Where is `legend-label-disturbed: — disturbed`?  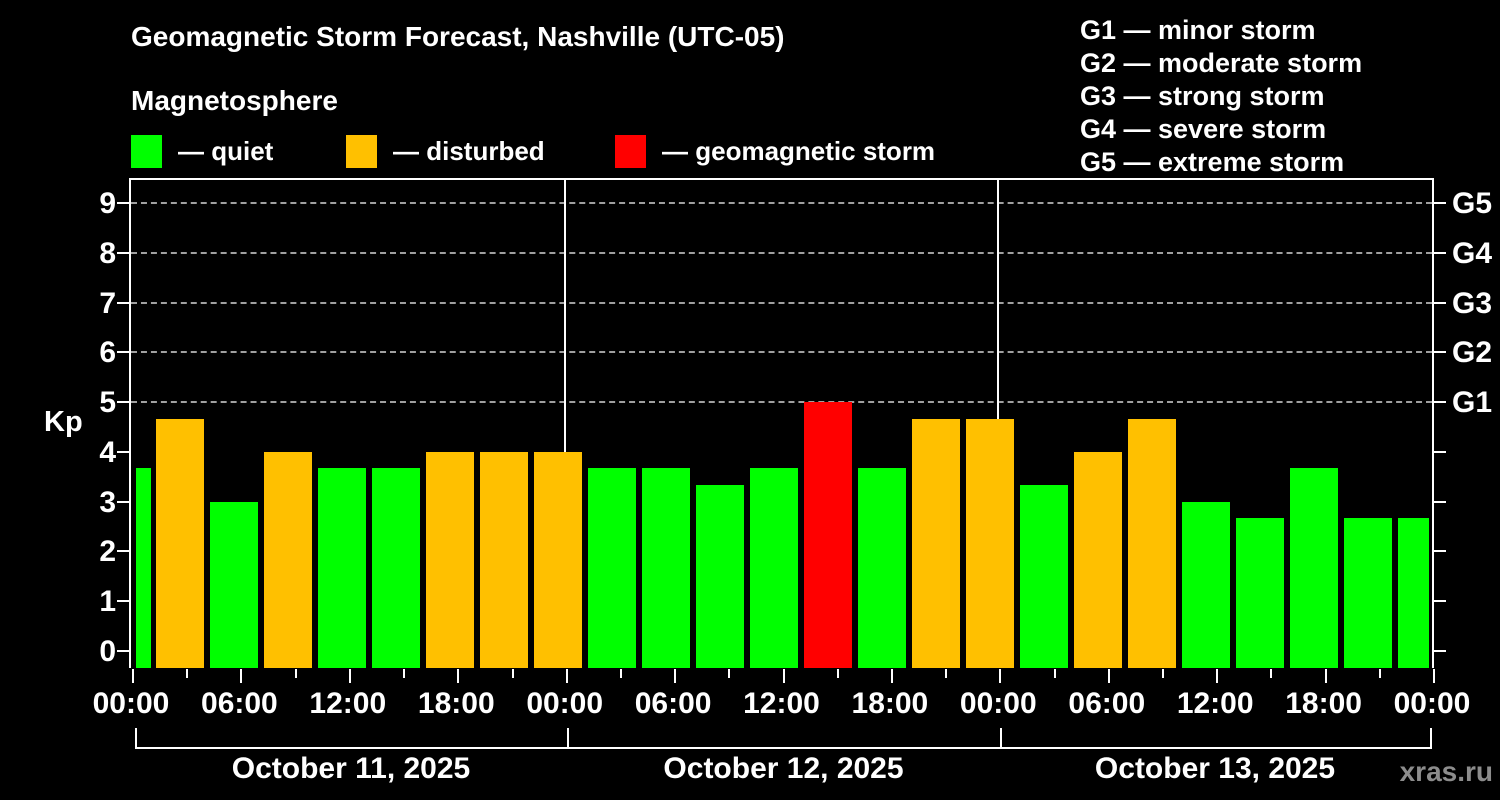
legend-label-disturbed: — disturbed is located at coordinates (469, 151).